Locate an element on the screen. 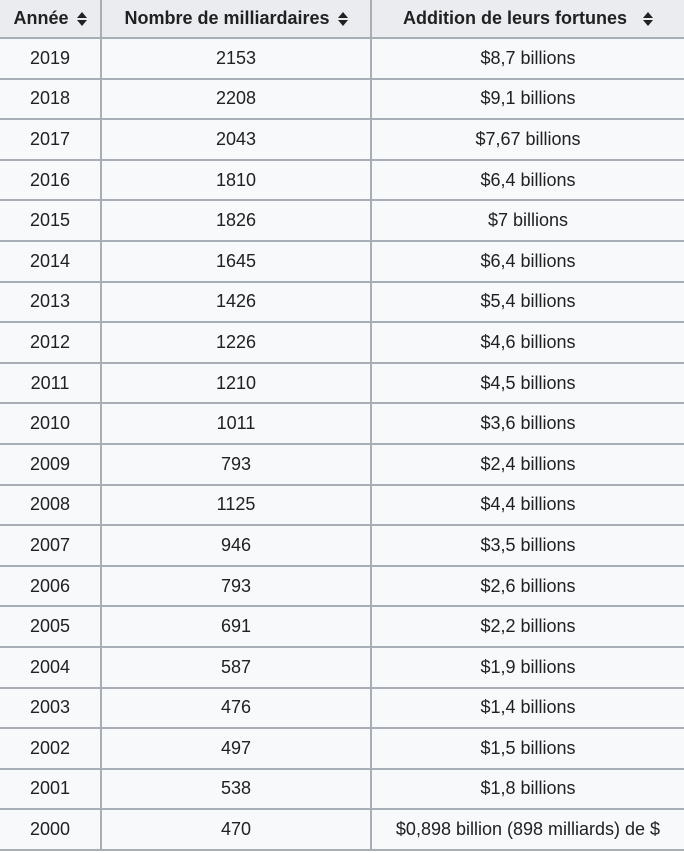  billionaire-count-cell: 497 is located at coordinates (236, 748).